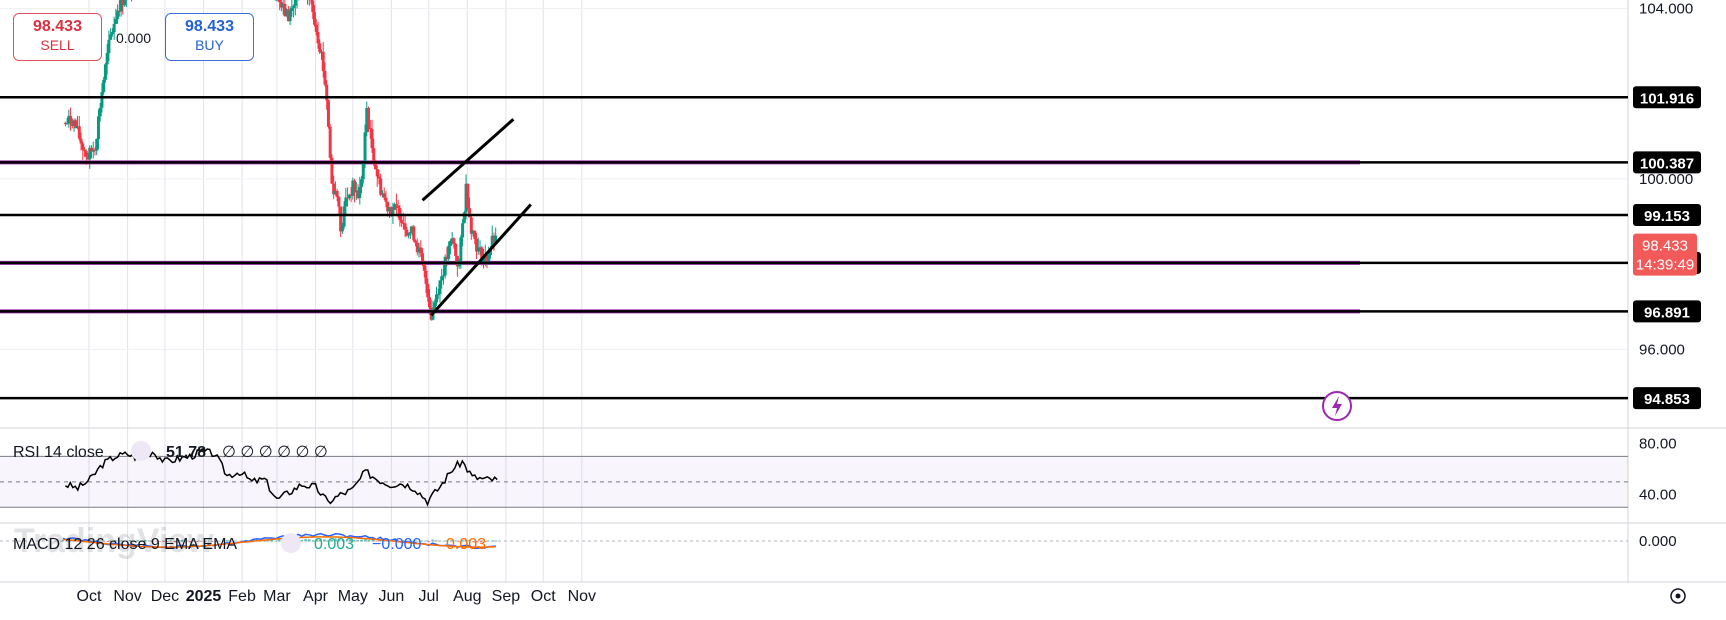  Describe the element at coordinates (58, 452) in the screenshot. I see `rsi-legend-label: RSI 14 close` at that location.